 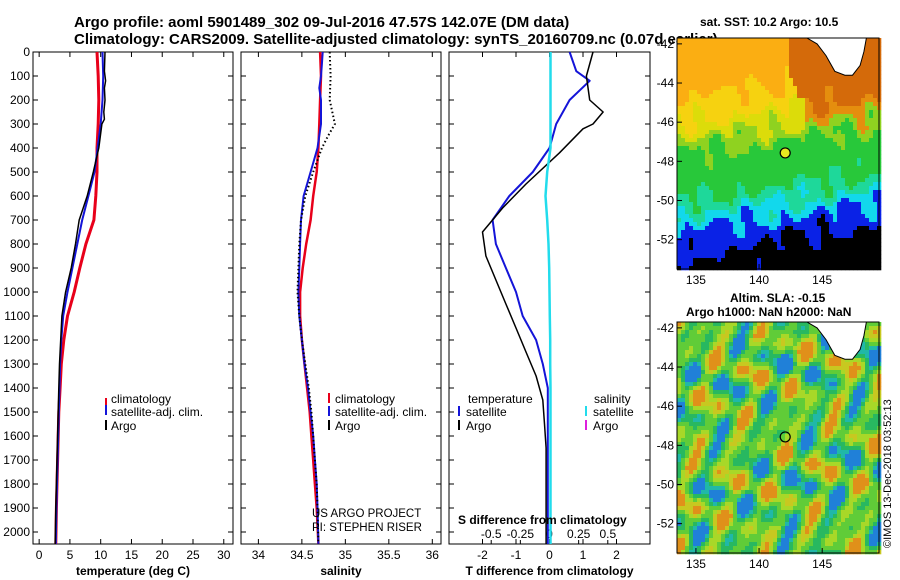 I want to click on x-axis-label: temperature (deg C), so click(x=133, y=571).